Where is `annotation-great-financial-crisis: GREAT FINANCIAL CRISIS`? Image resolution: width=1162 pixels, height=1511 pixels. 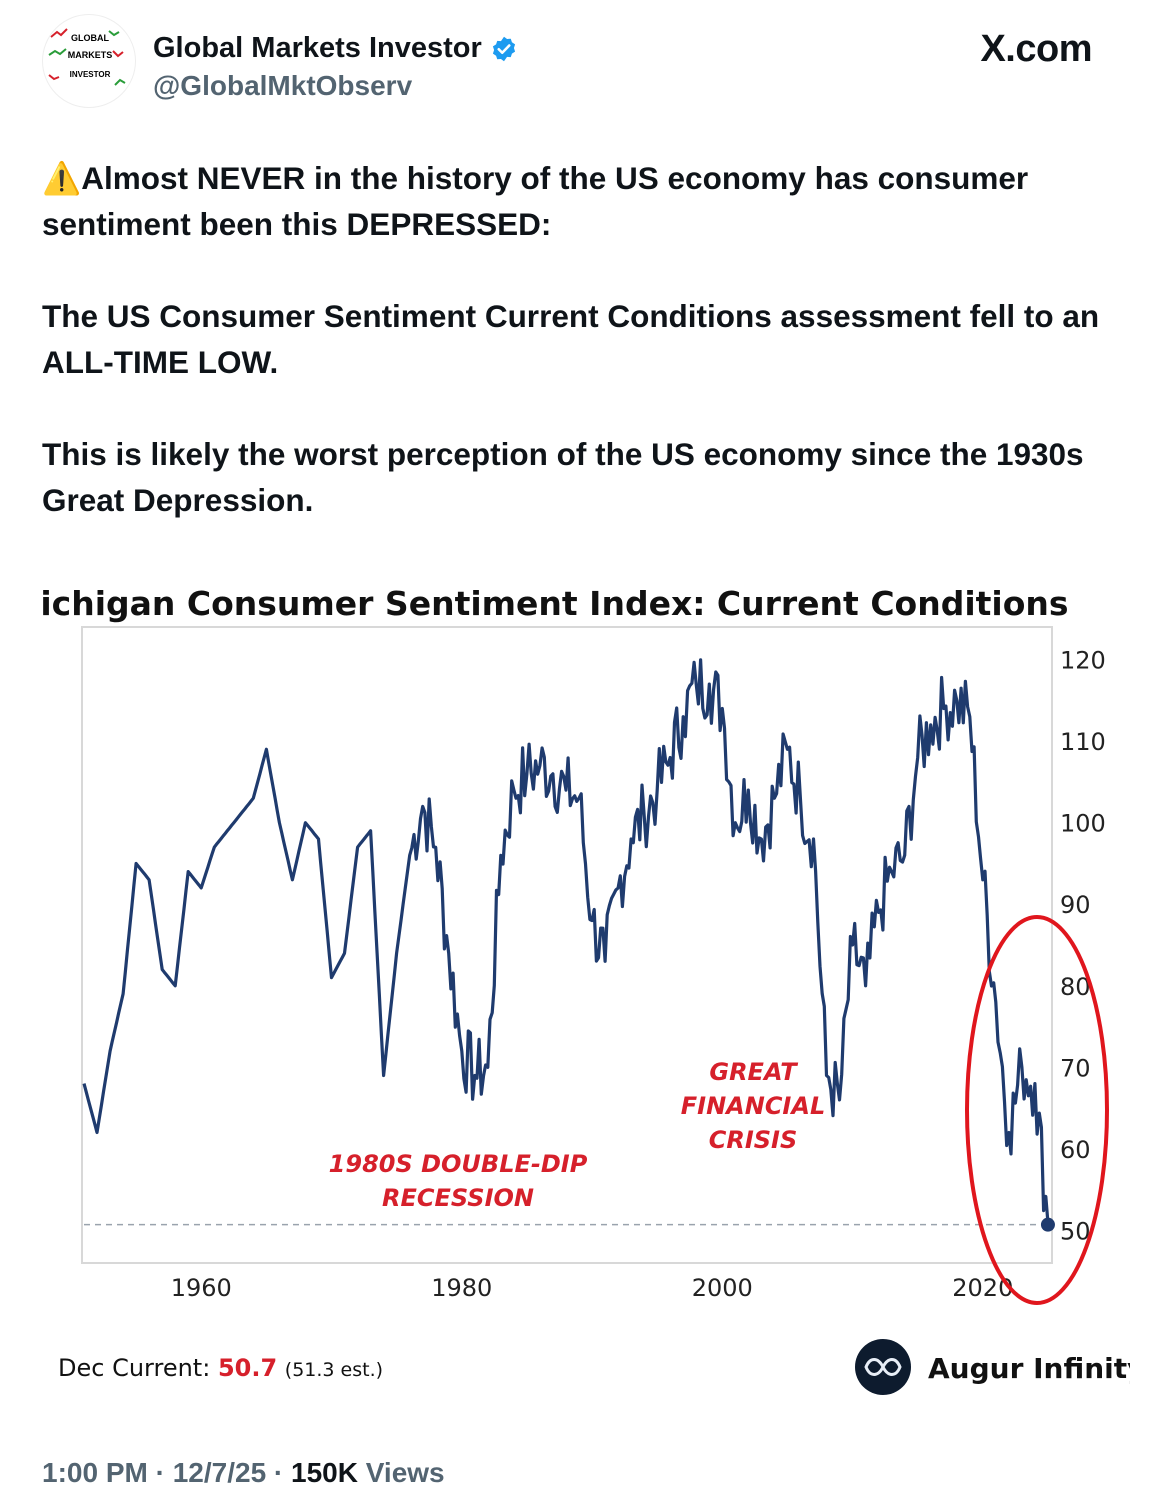 annotation-great-financial-crisis: GREAT FINANCIAL CRISIS is located at coordinates (753, 1106).